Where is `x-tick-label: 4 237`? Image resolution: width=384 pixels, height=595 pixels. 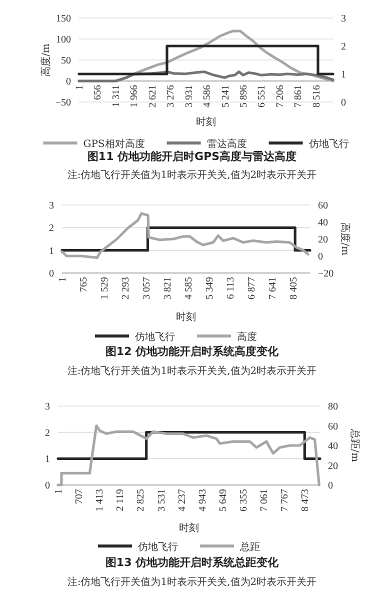
x-tick-label: 4 237 is located at coordinates (182, 500).